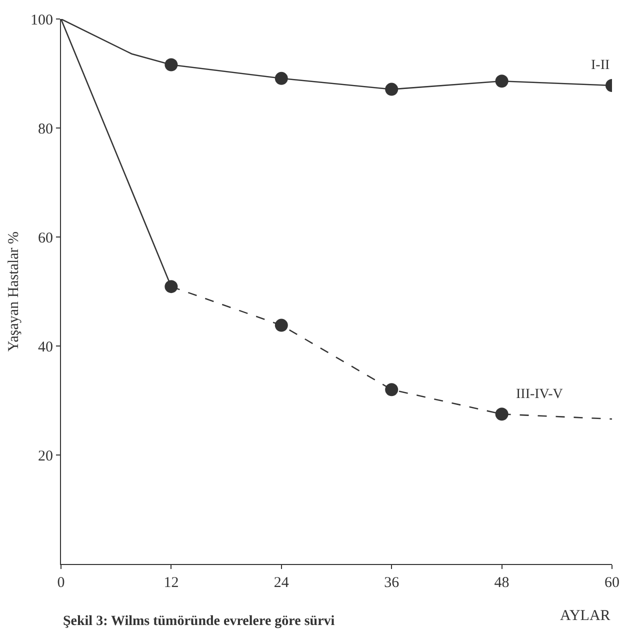 Image resolution: width=632 pixels, height=644 pixels. What do you see at coordinates (282, 583) in the screenshot?
I see `x-tick-label: 24` at bounding box center [282, 583].